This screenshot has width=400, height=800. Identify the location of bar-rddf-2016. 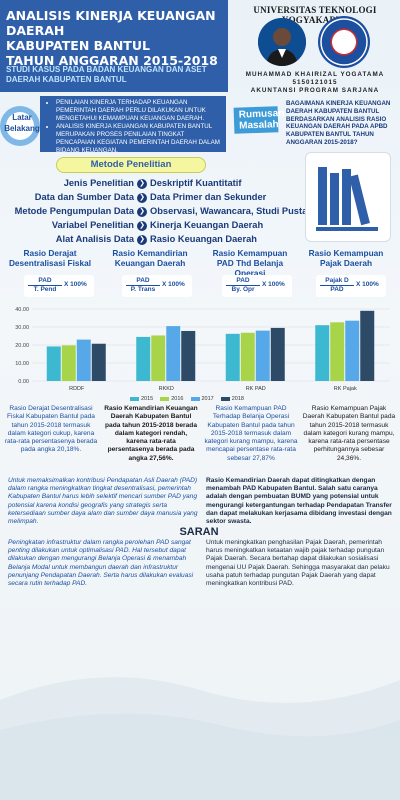
(68, 363).